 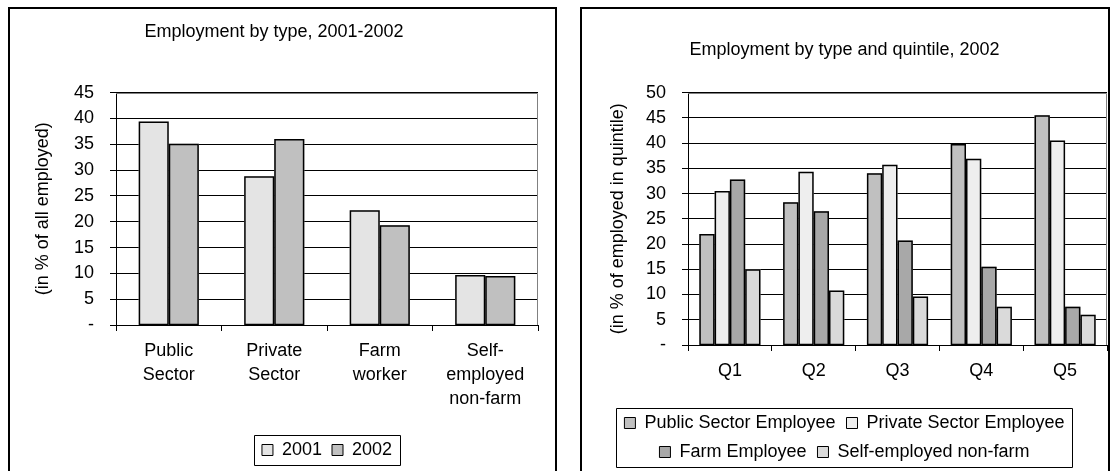 I want to click on legend-label: 2002, so click(x=372, y=448).